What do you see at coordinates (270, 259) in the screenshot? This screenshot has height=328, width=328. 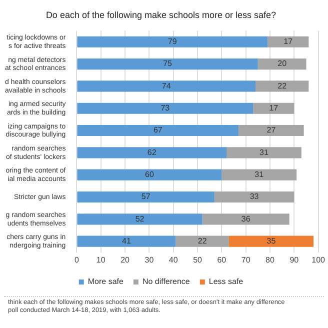 I see `x-tick-label: 80` at bounding box center [270, 259].